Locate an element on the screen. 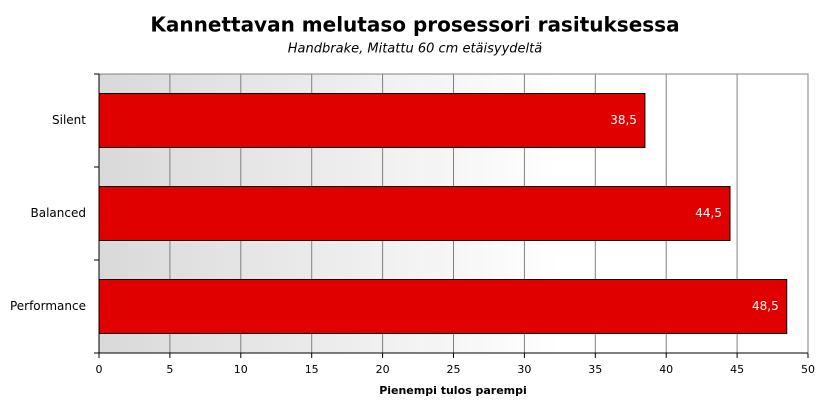 This screenshot has height=420, width=830. data-label: 38,5 is located at coordinates (623, 120).